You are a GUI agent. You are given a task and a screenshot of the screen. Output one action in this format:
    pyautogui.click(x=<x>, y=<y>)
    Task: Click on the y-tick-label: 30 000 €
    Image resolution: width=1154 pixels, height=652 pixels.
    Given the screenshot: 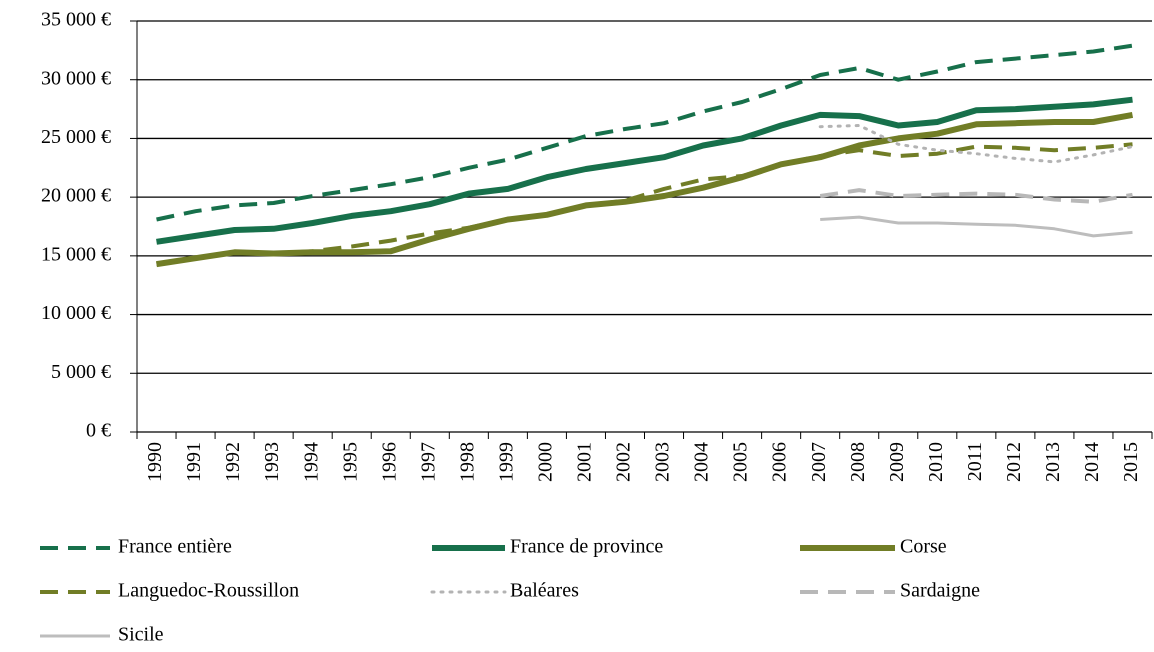 What is the action you would take?
    pyautogui.click(x=76, y=78)
    